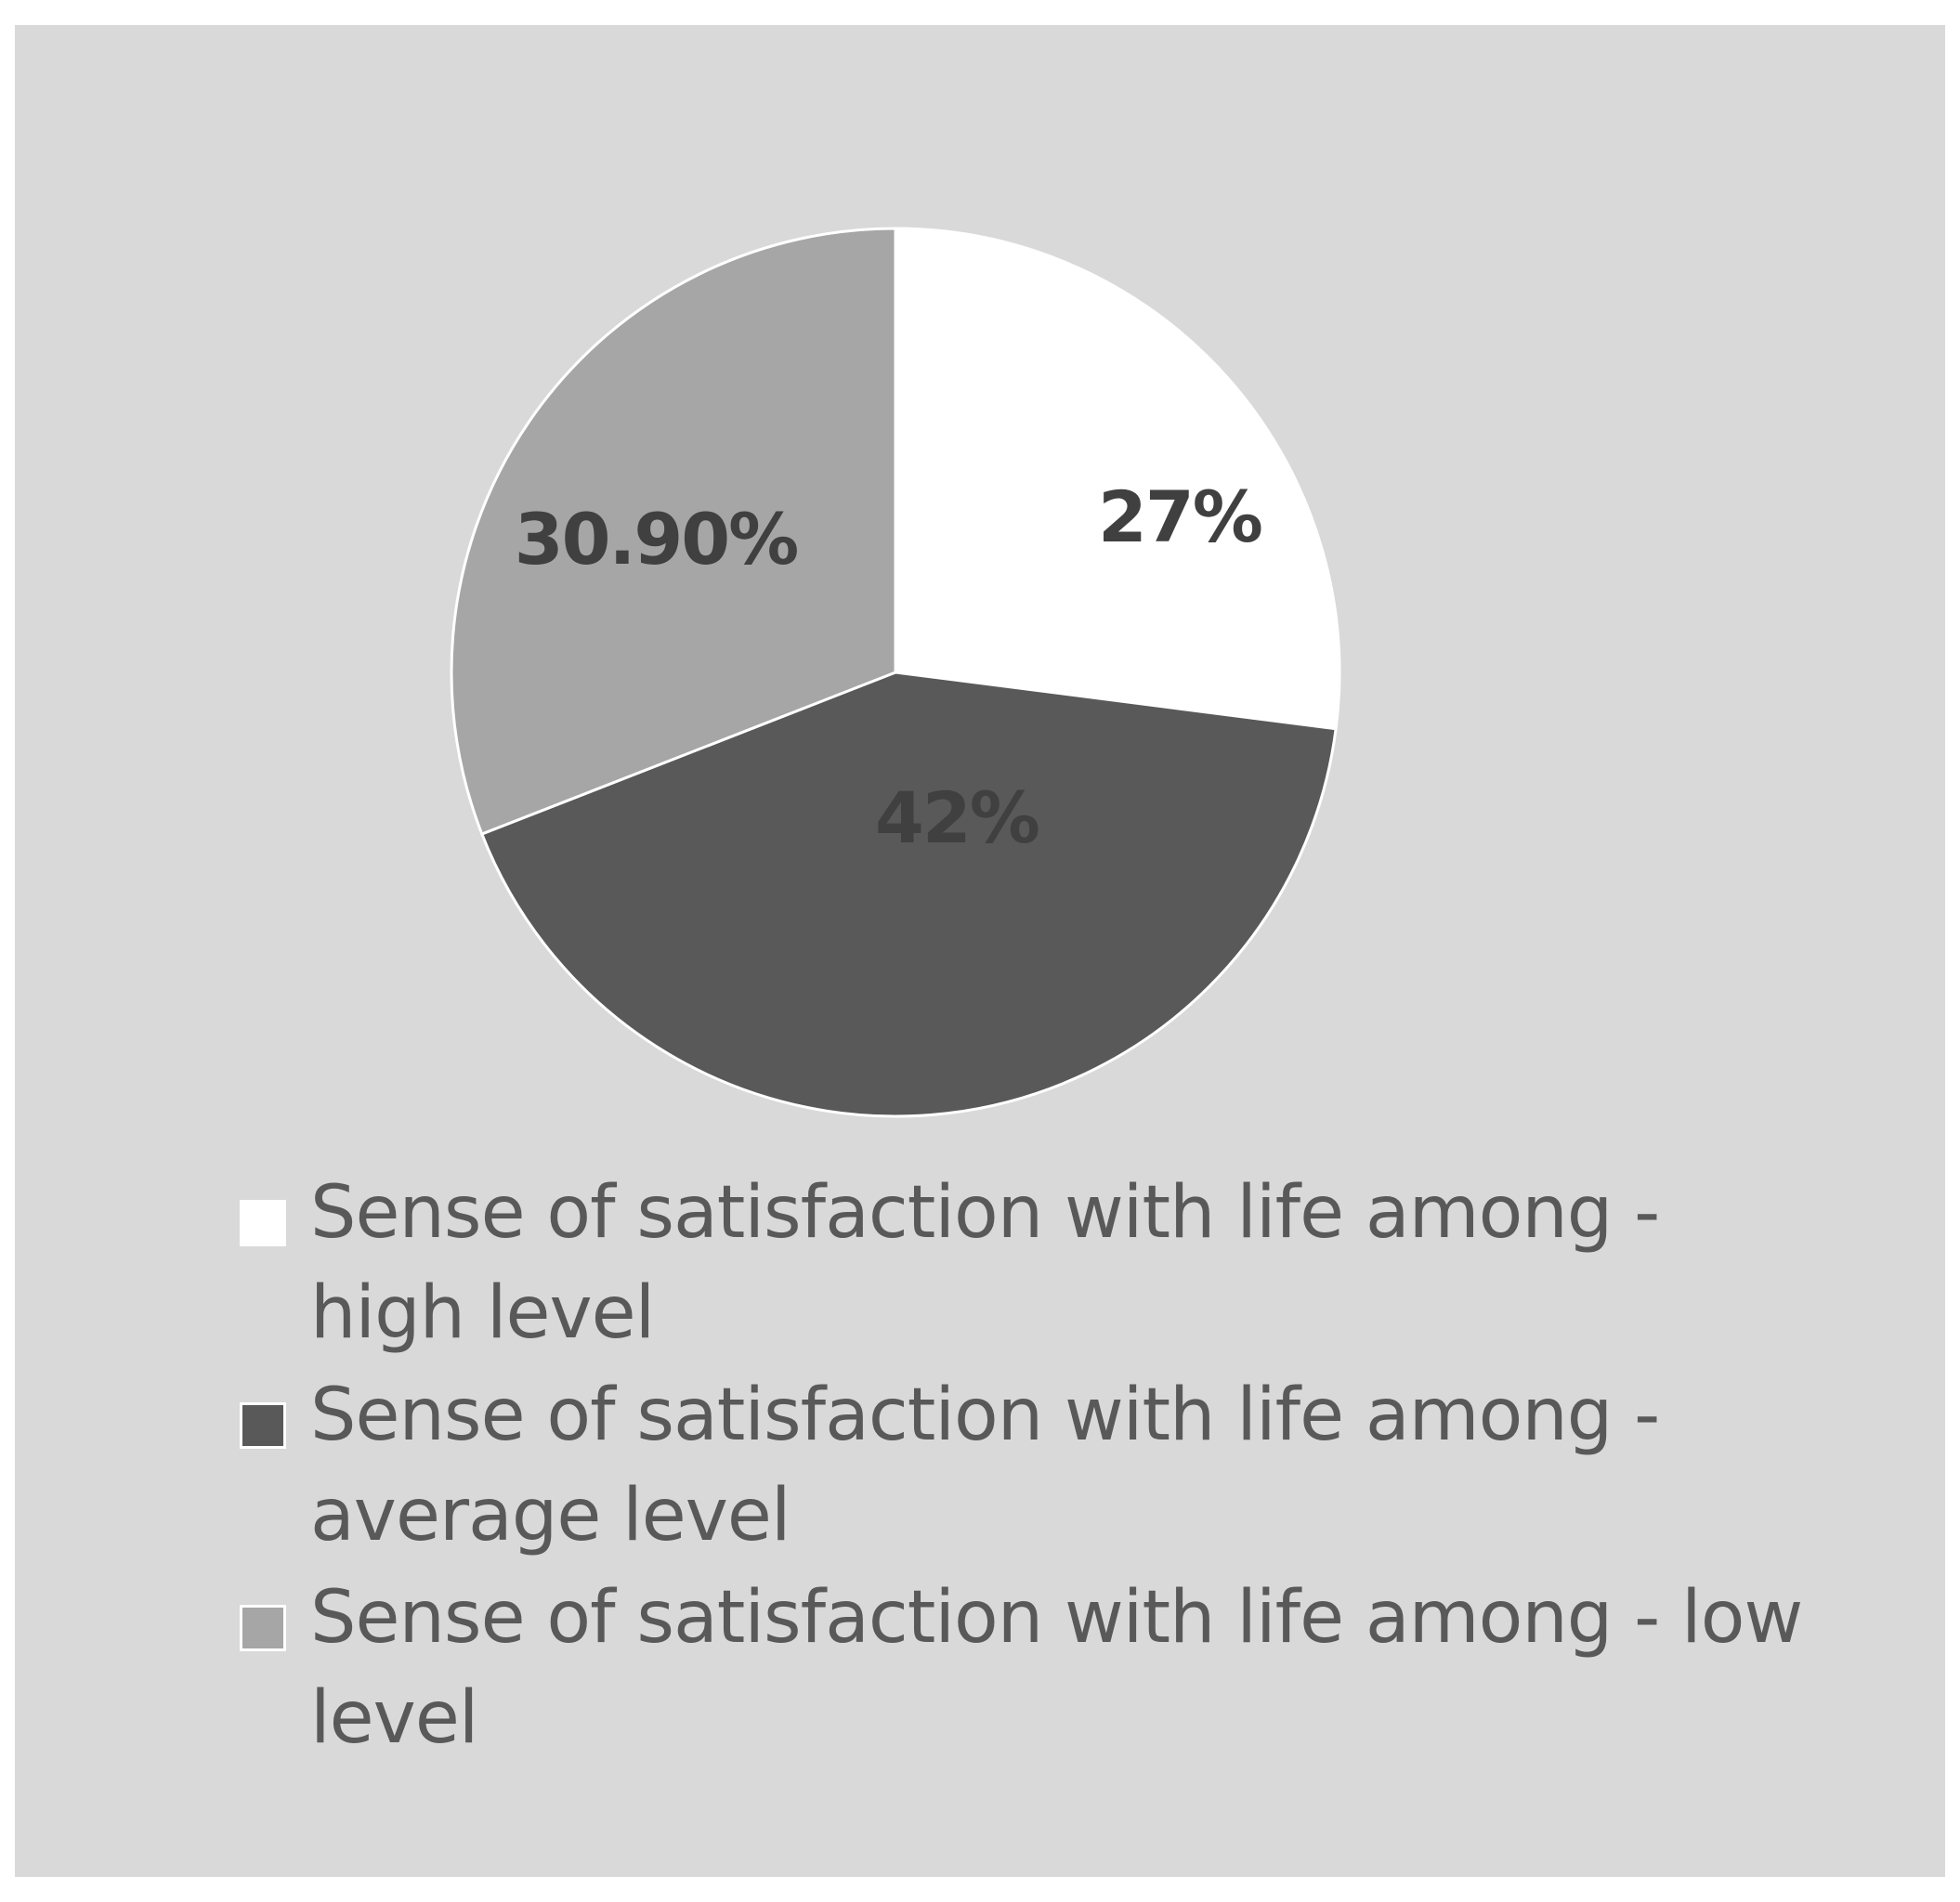 Image resolution: width=1960 pixels, height=1902 pixels. I want to click on pie-slice-low, so click(673, 531).